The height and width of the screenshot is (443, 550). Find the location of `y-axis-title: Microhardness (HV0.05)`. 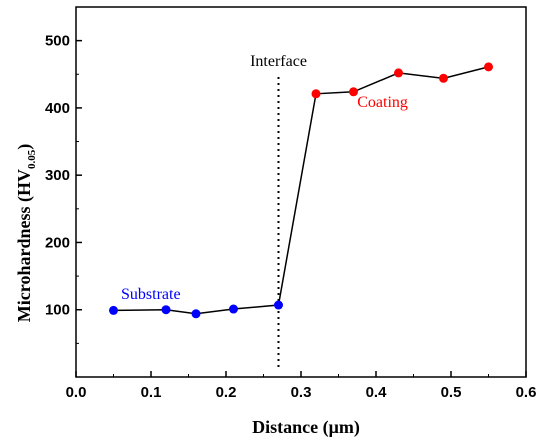

y-axis-title: Microhardness (HV0.05) is located at coordinates (26, 233).